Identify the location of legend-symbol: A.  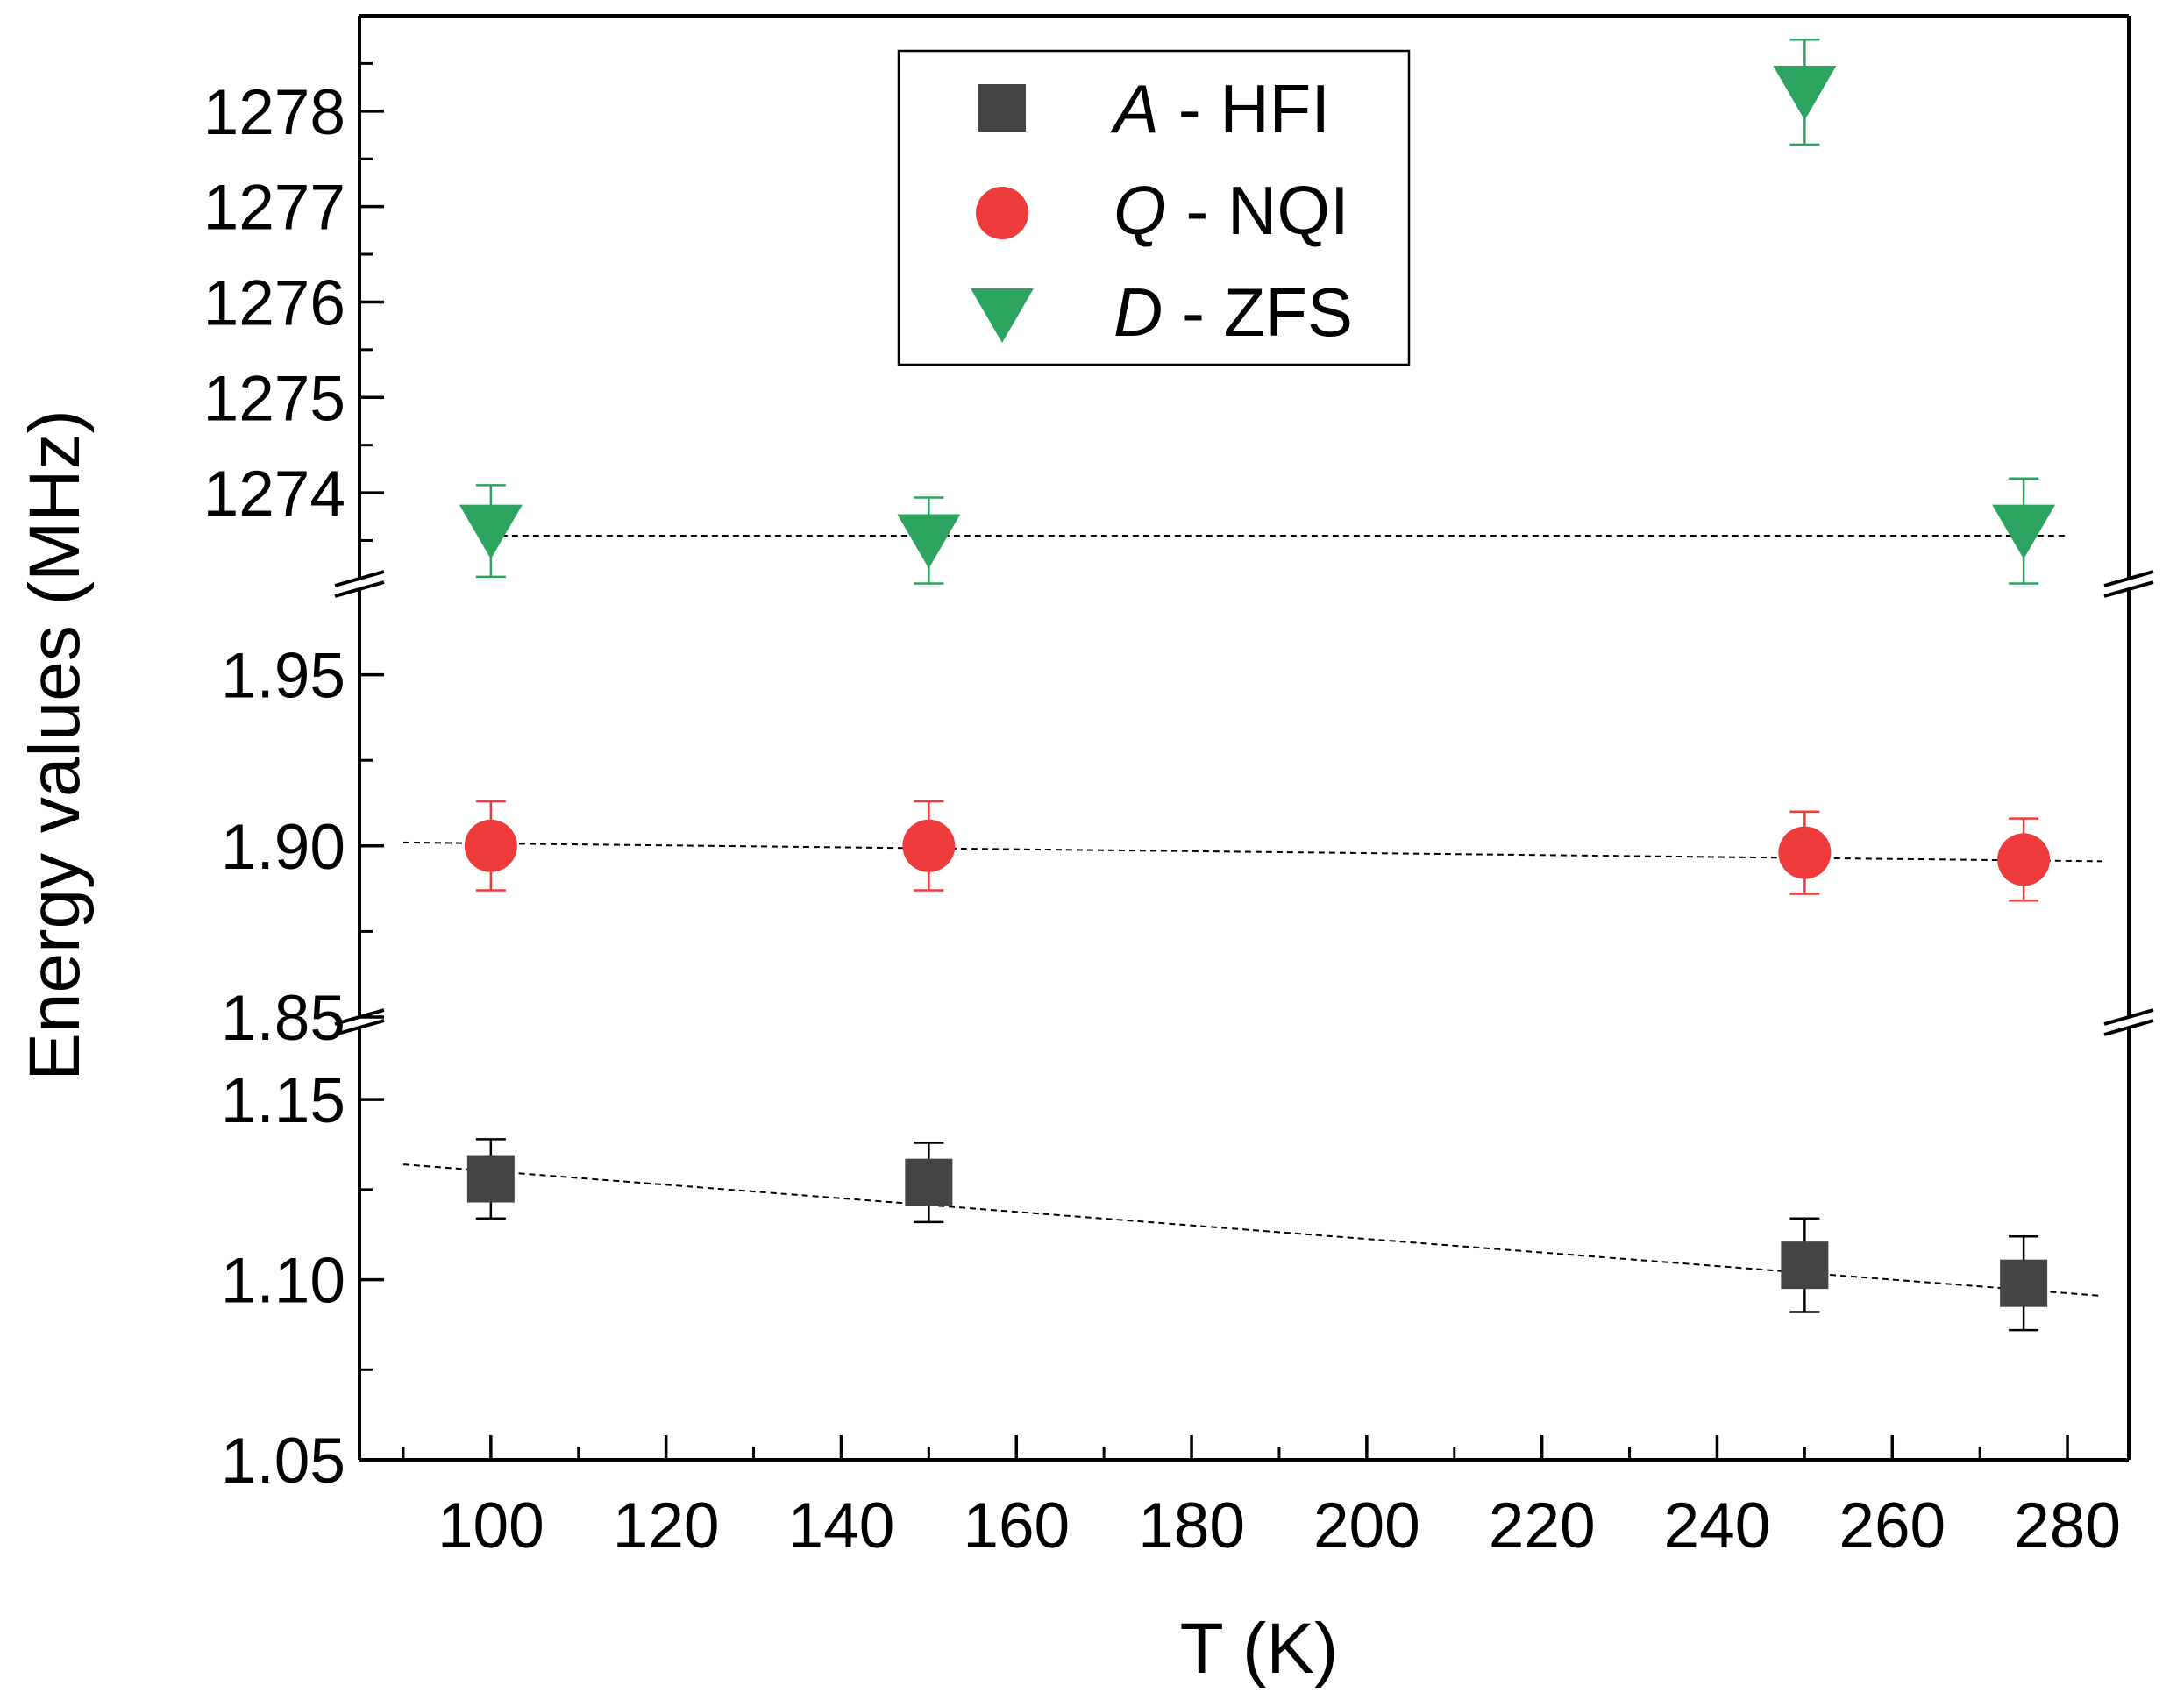
(1134, 108).